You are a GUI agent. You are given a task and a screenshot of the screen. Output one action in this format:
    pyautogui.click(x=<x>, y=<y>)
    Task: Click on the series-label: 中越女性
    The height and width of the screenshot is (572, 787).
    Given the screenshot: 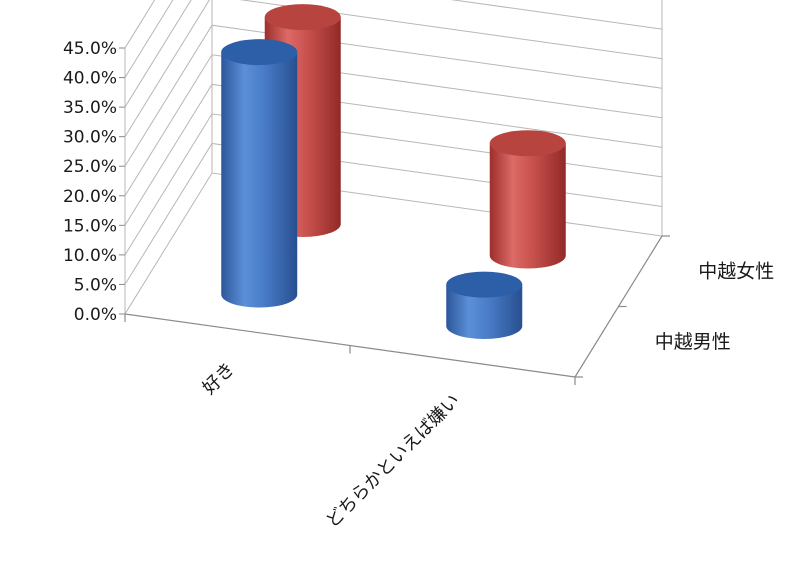 What is the action you would take?
    pyautogui.click(x=736, y=271)
    